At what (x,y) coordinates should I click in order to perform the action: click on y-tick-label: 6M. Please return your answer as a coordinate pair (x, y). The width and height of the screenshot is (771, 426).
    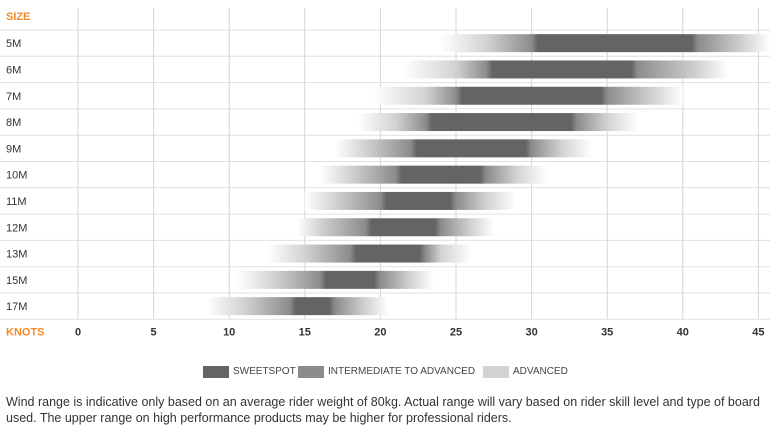
    Looking at the image, I should click on (13, 70).